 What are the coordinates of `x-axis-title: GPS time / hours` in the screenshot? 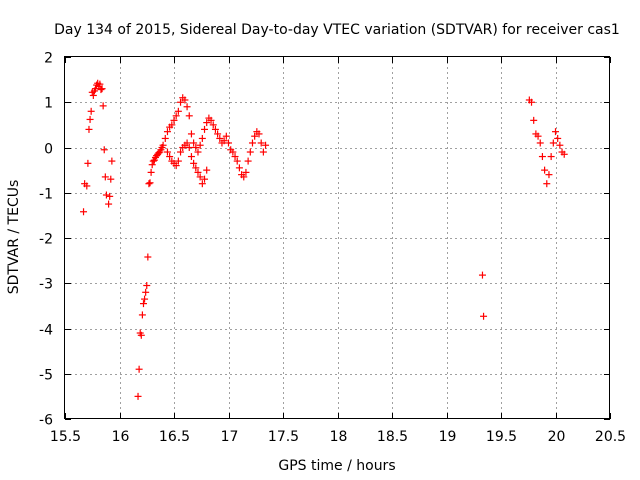 It's located at (336, 466).